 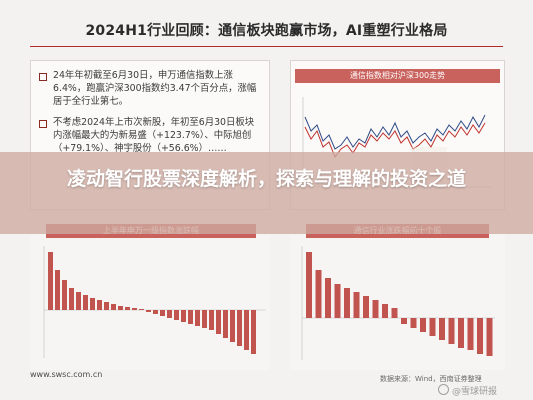 I want to click on chart-header: 通信指数相对沪深300走势, so click(x=397, y=76).